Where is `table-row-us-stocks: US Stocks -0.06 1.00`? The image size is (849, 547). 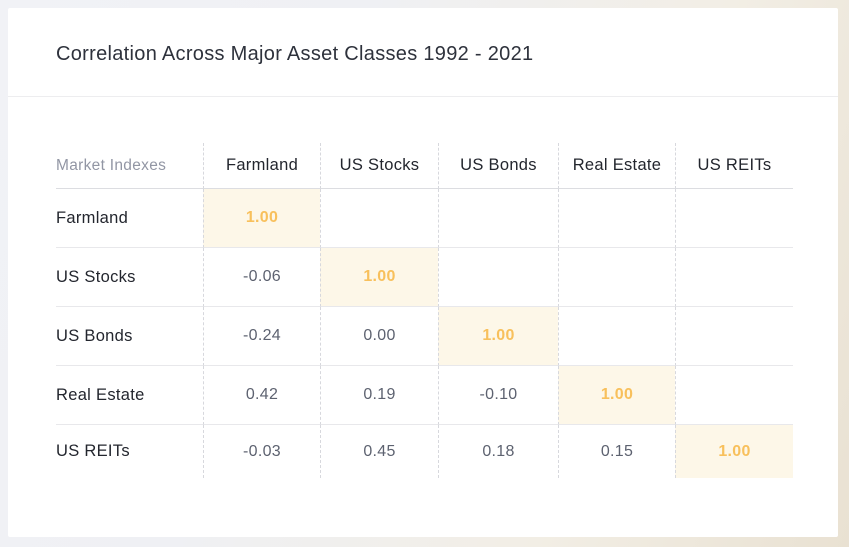 table-row-us-stocks: US Stocks -0.06 1.00 is located at coordinates (424, 277).